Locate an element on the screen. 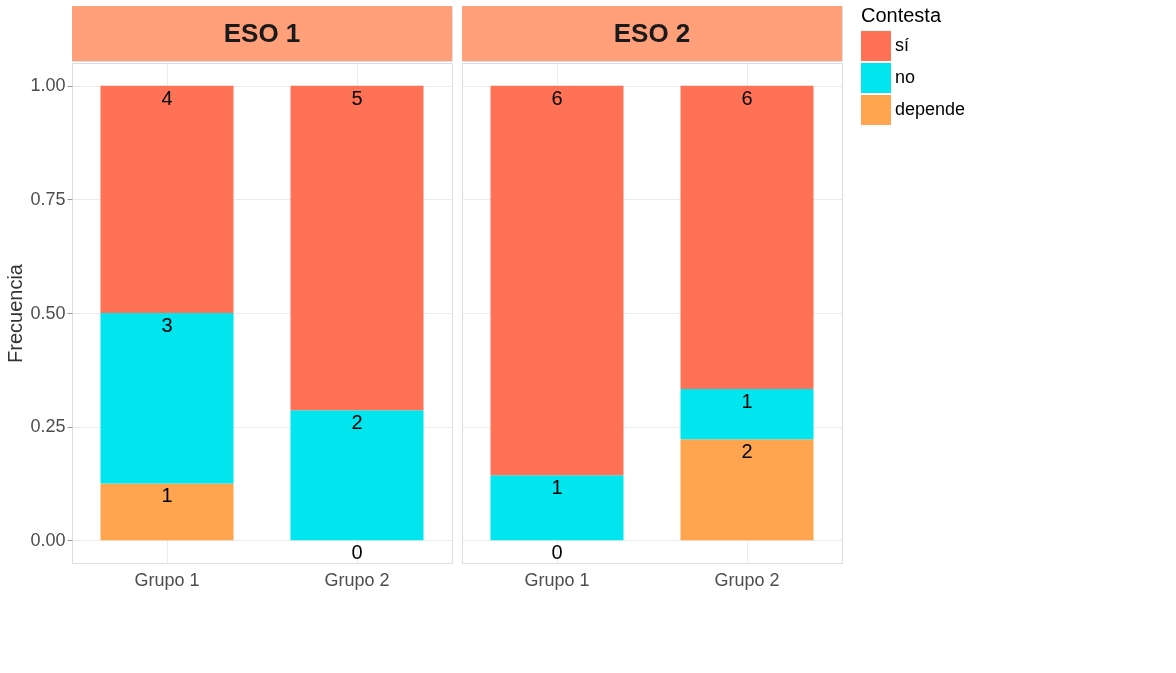 This screenshot has width=1176, height=673. annotation: 4 is located at coordinates (167, 97).